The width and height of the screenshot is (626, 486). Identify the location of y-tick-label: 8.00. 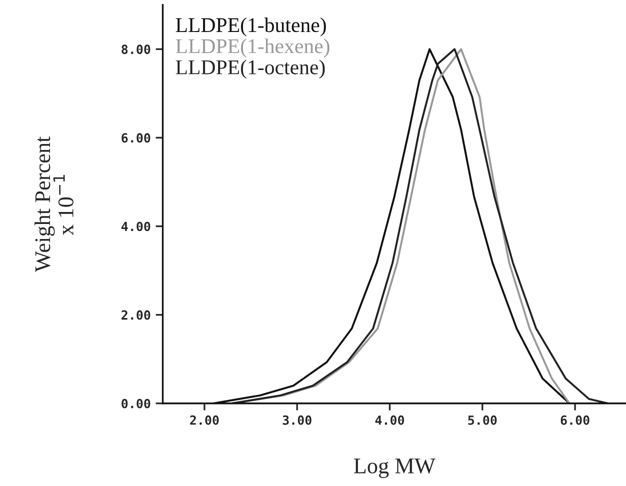
(136, 49).